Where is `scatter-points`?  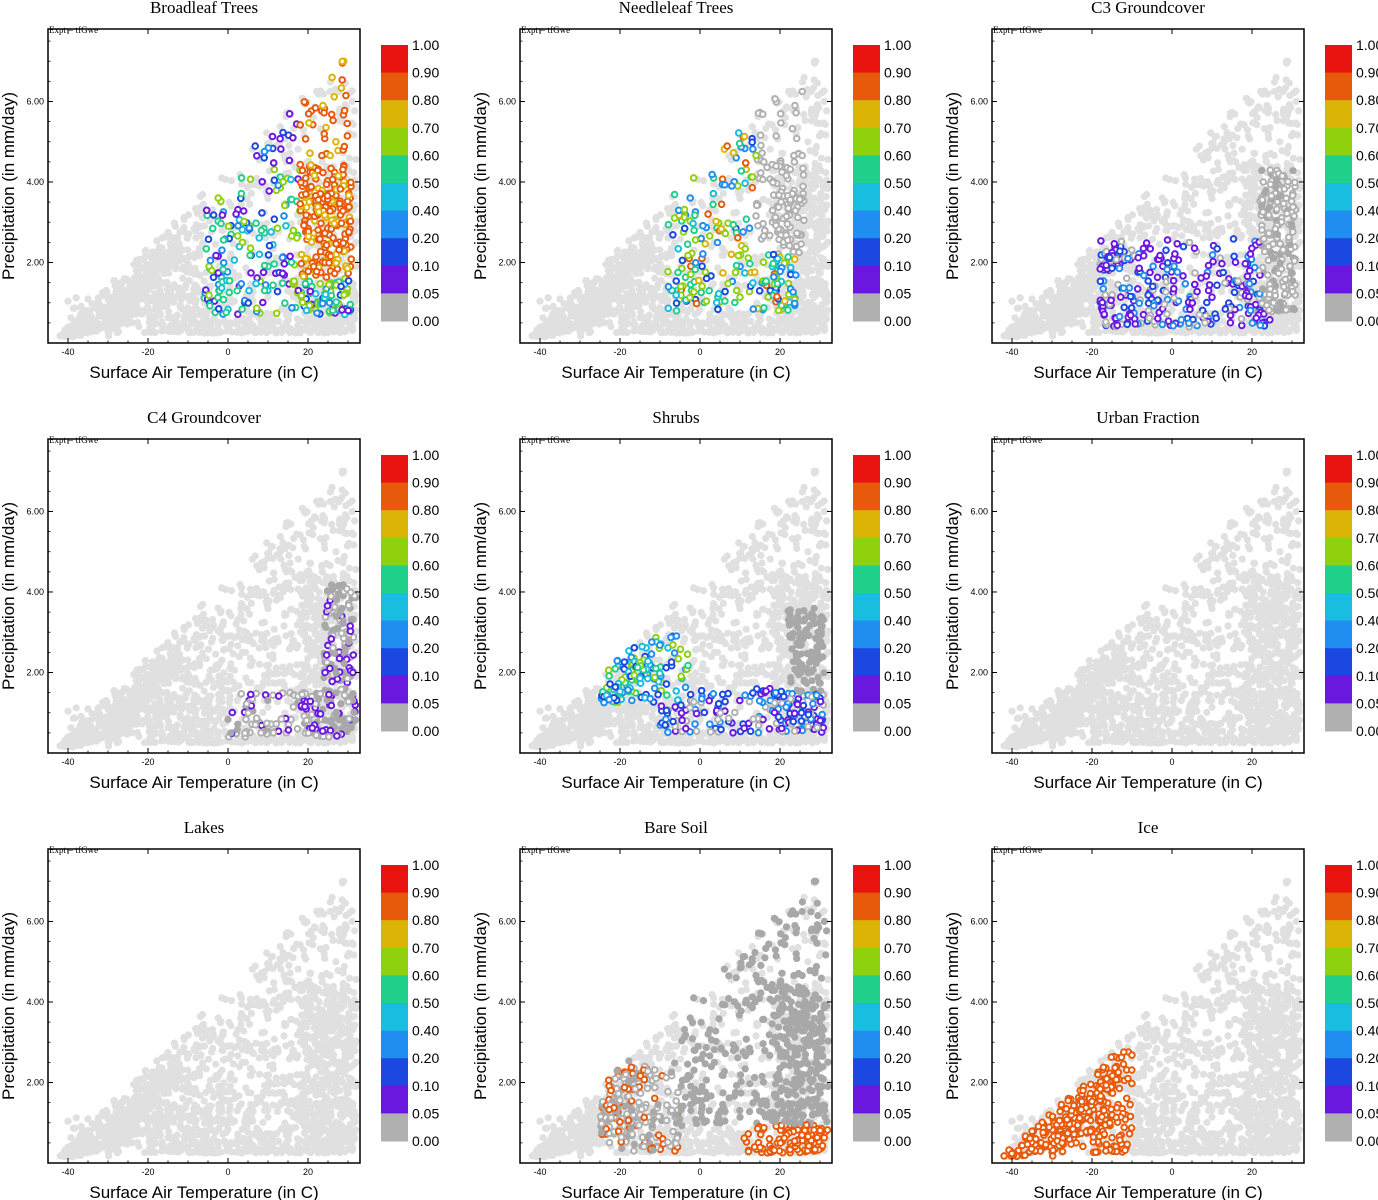 scatter-points is located at coordinates (1152, 199).